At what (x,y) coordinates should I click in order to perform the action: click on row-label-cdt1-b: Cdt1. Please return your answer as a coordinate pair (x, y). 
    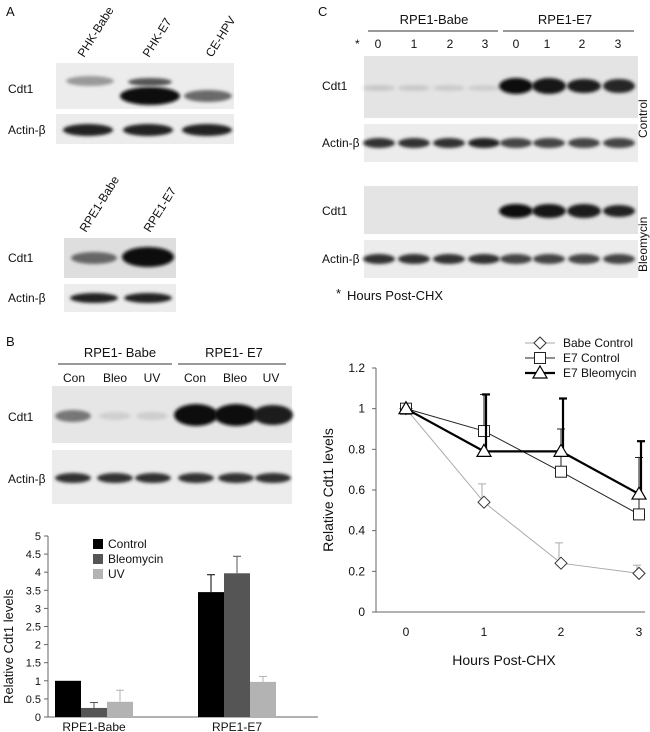
    Looking at the image, I should click on (21, 417).